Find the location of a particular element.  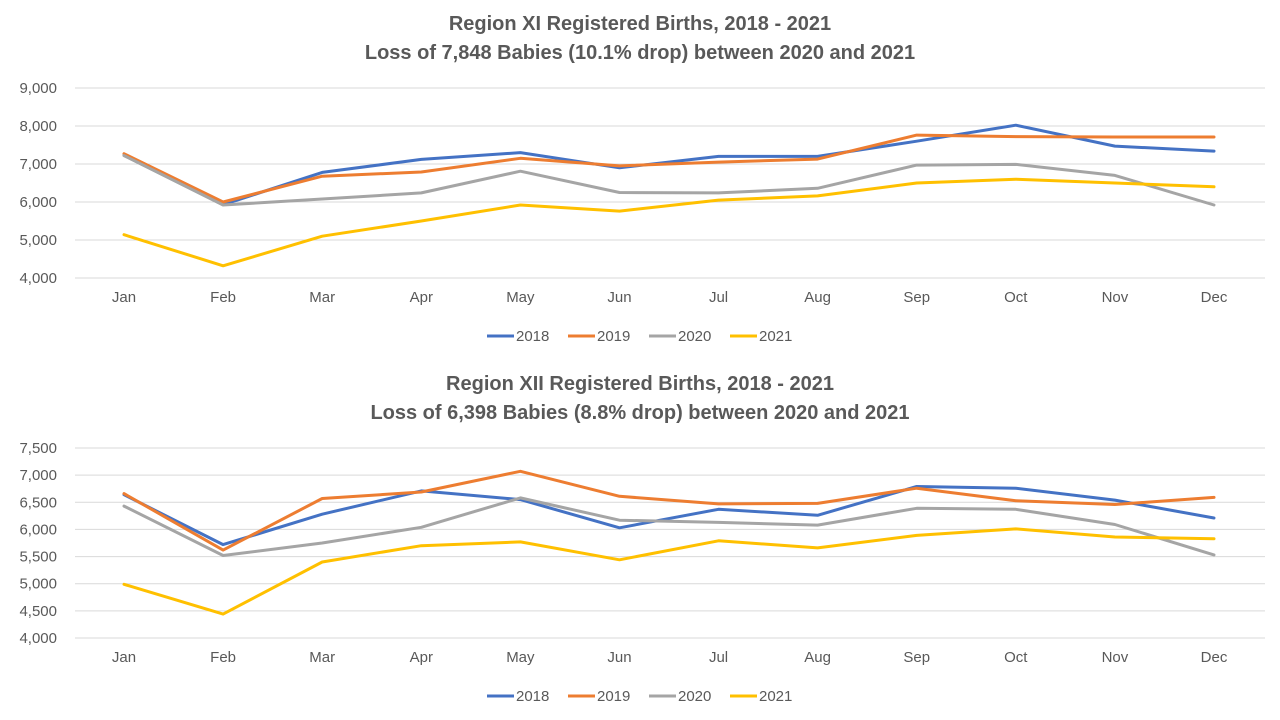

y-tick-label: 7,500 is located at coordinates (38, 448).